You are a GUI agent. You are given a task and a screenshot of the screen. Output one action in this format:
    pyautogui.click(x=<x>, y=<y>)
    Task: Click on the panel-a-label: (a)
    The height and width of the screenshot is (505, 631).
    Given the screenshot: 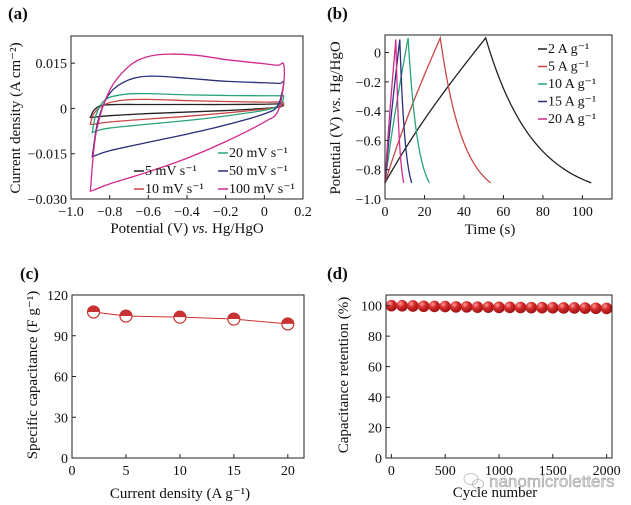 What is the action you would take?
    pyautogui.click(x=18, y=13)
    